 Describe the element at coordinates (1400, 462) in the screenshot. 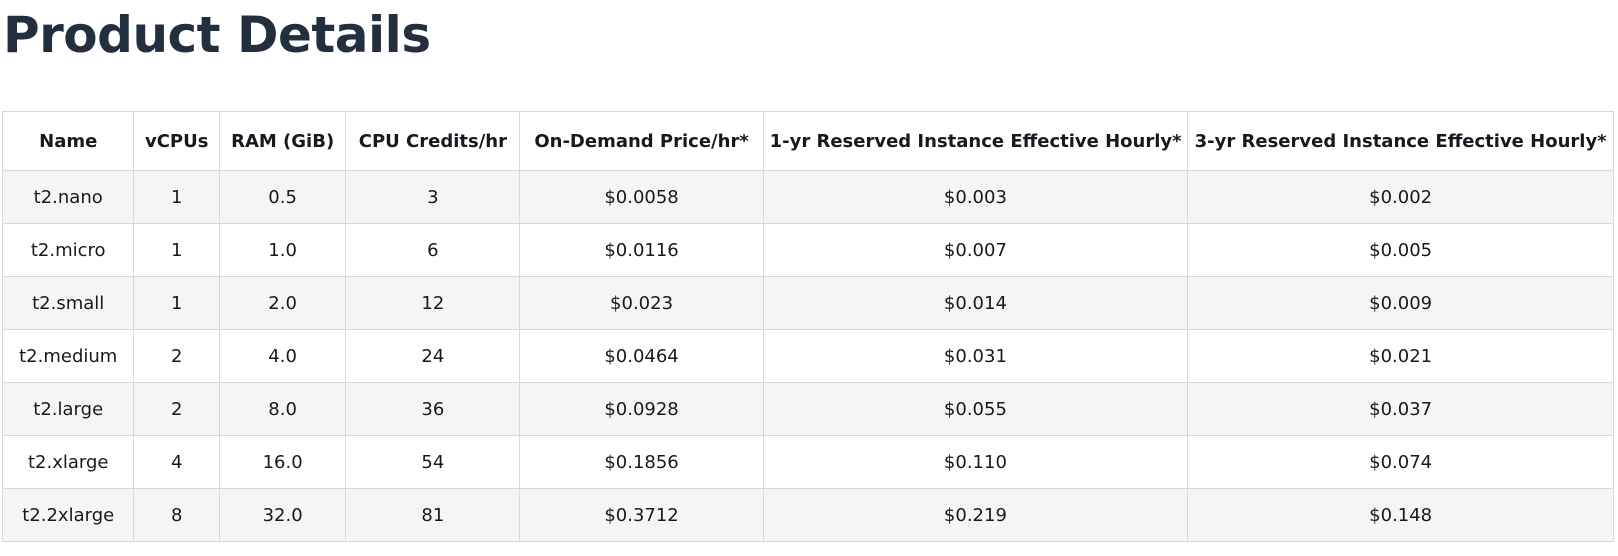

I see `cell-3yr-reserved: $0.074` at that location.